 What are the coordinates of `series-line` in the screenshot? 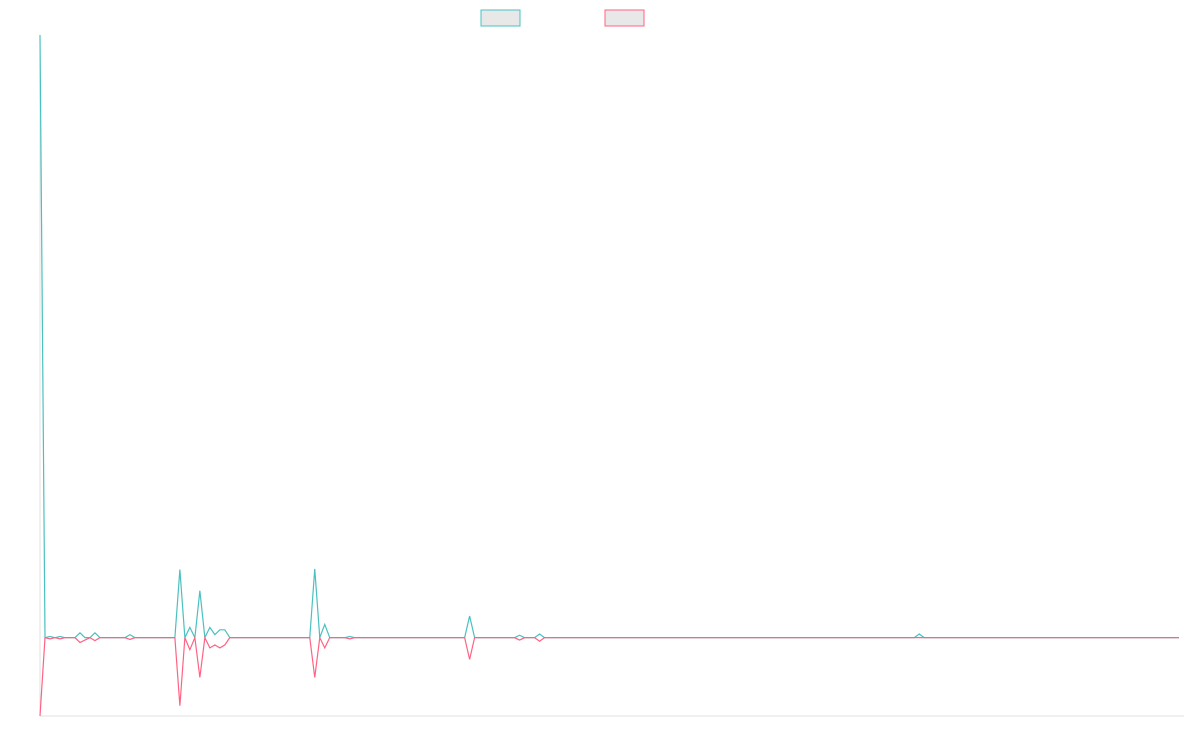 It's located at (609, 676).